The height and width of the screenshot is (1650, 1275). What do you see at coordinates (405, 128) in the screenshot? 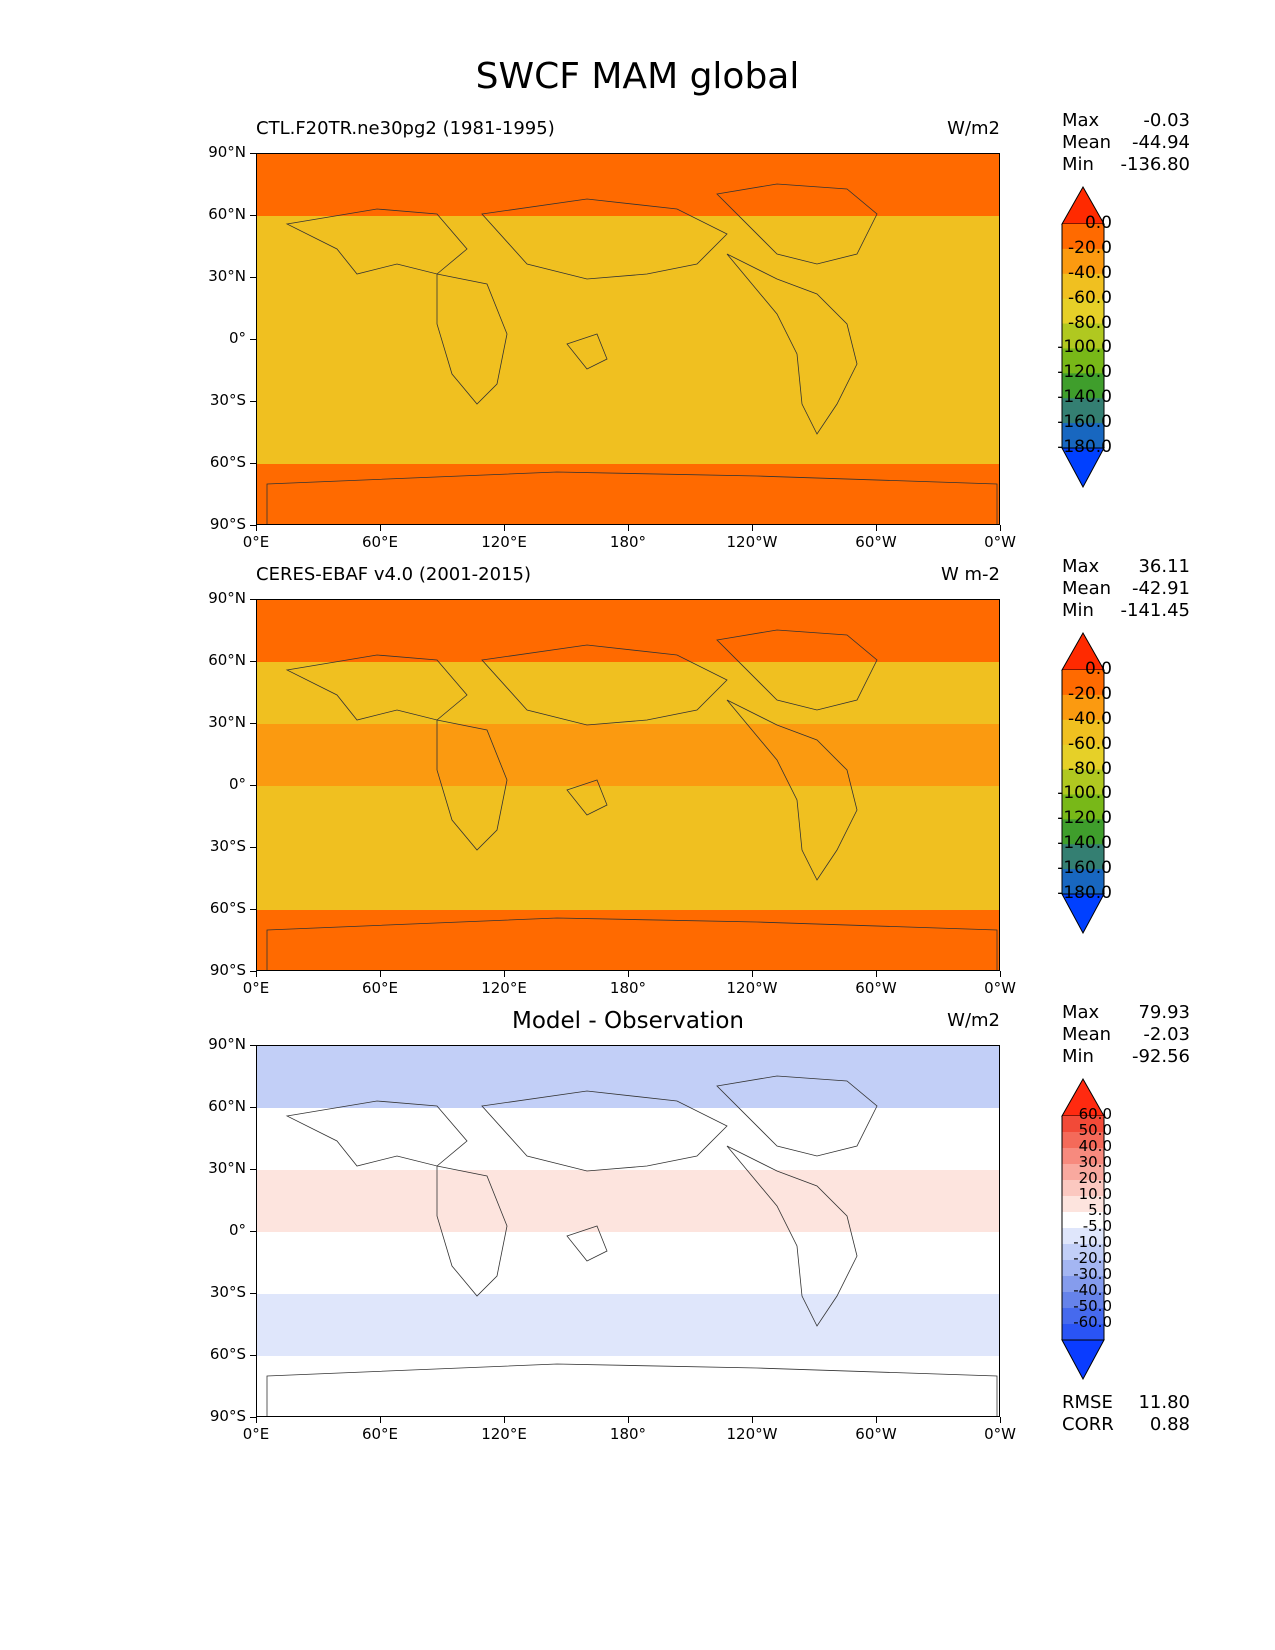
I see `panel-title: CTL.F20TR.ne30pg2 (1981-1995)` at bounding box center [405, 128].